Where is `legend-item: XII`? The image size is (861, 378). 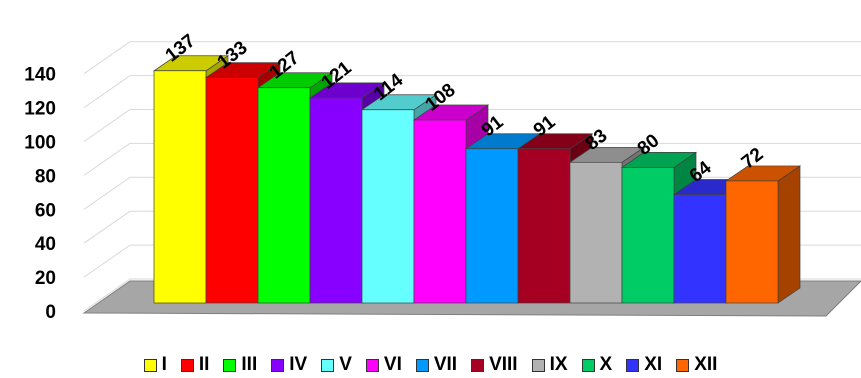
legend-item: XII is located at coordinates (696, 365).